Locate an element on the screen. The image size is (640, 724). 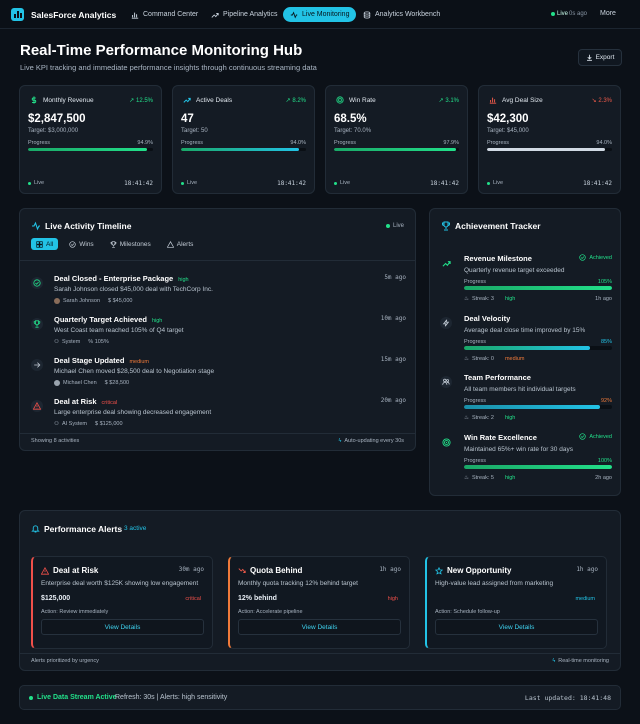
auto-update-note: ϟ Auto-updating every 30s is located at coordinates (371, 441).